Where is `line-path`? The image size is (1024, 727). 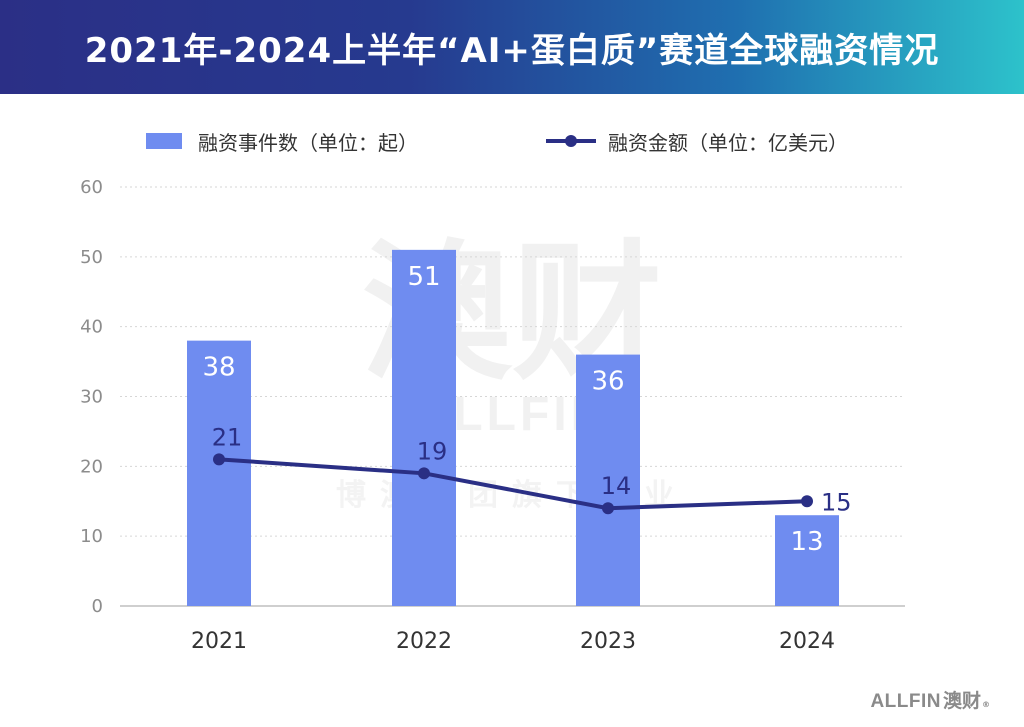
line-path is located at coordinates (513, 484).